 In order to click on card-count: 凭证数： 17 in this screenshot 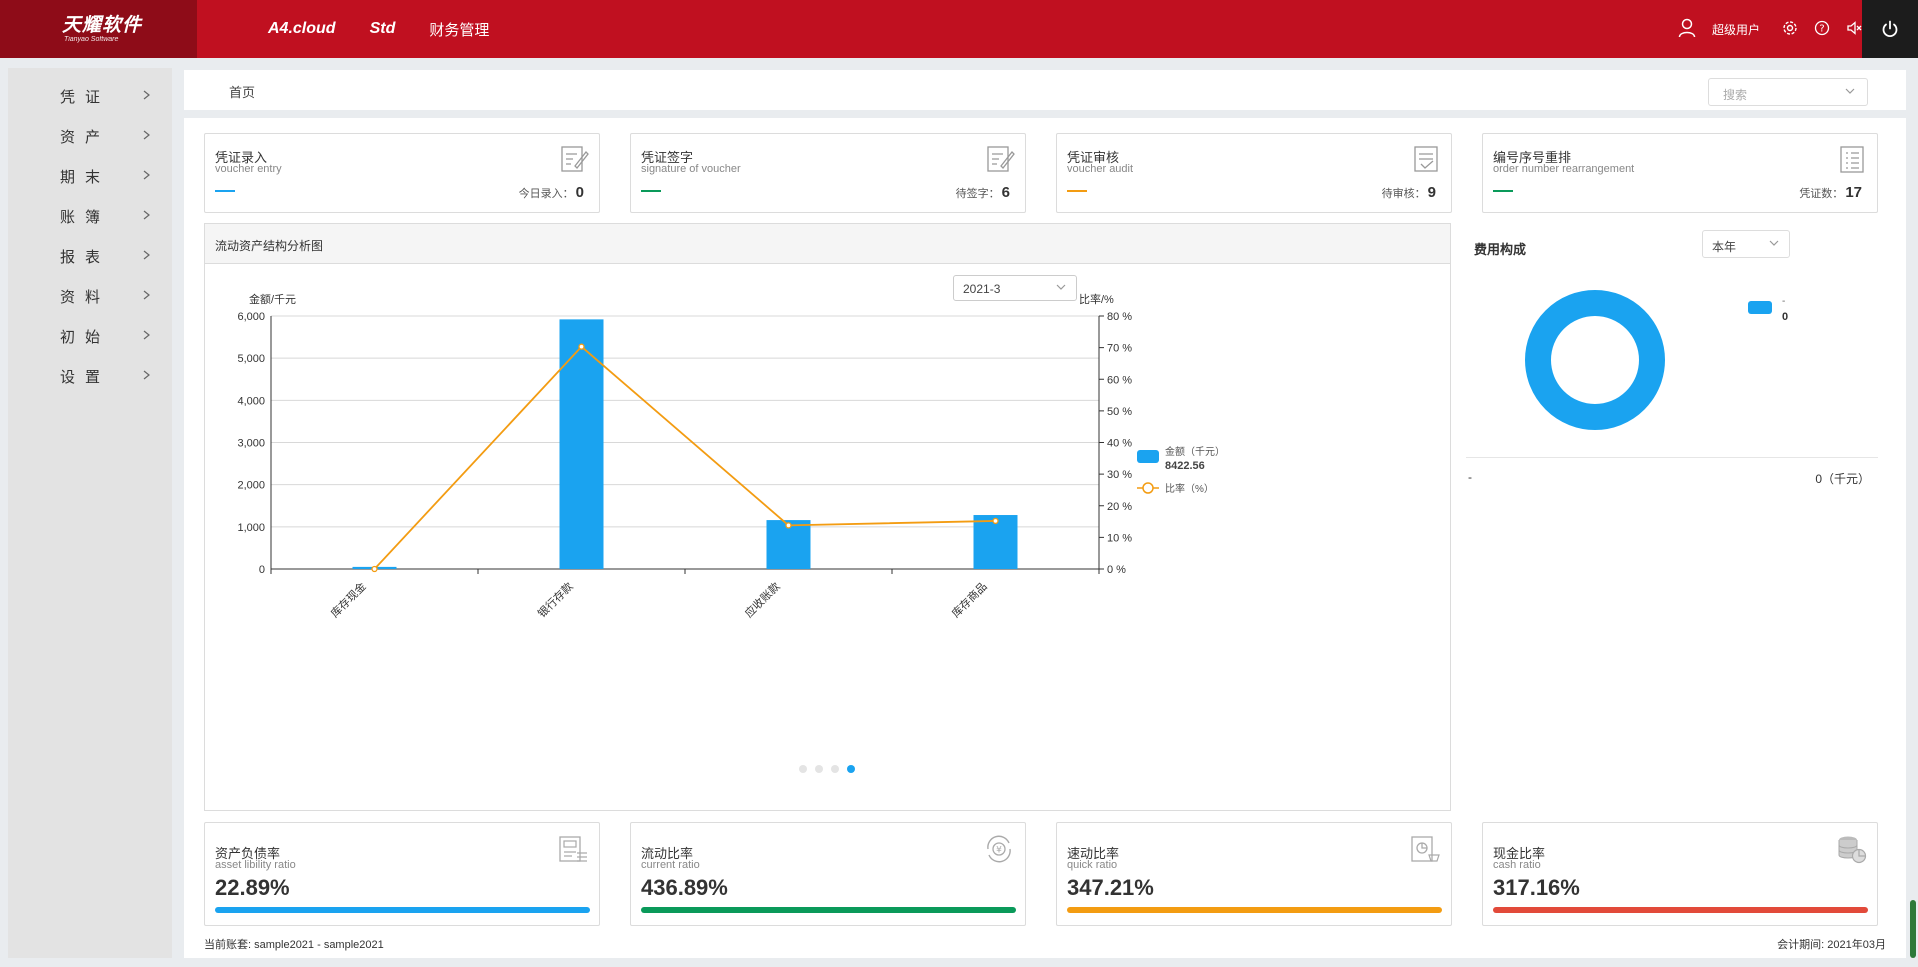, I will do `click(1830, 192)`.